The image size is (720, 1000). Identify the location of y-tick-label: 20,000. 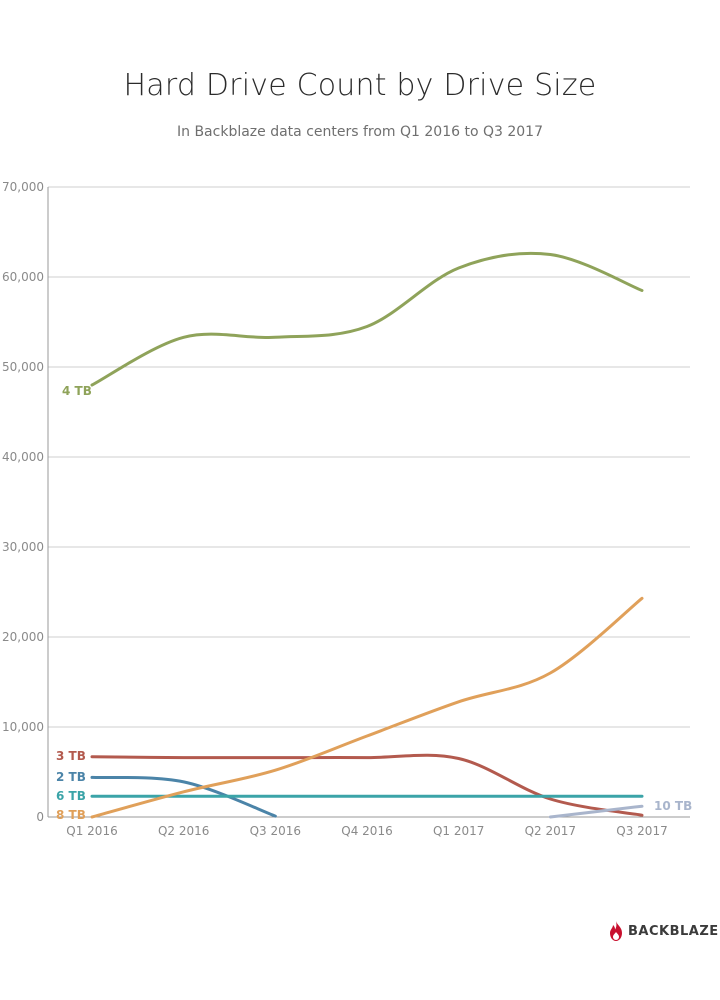
(23, 637).